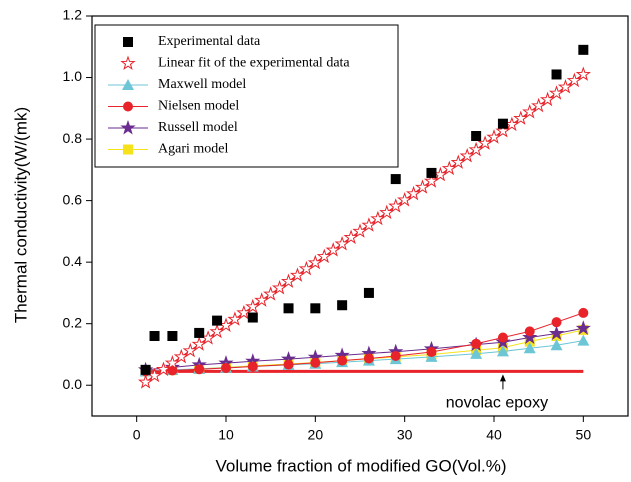 The height and width of the screenshot is (482, 631). Describe the element at coordinates (209, 41) in the screenshot. I see `legend-label: Experimental data` at that location.